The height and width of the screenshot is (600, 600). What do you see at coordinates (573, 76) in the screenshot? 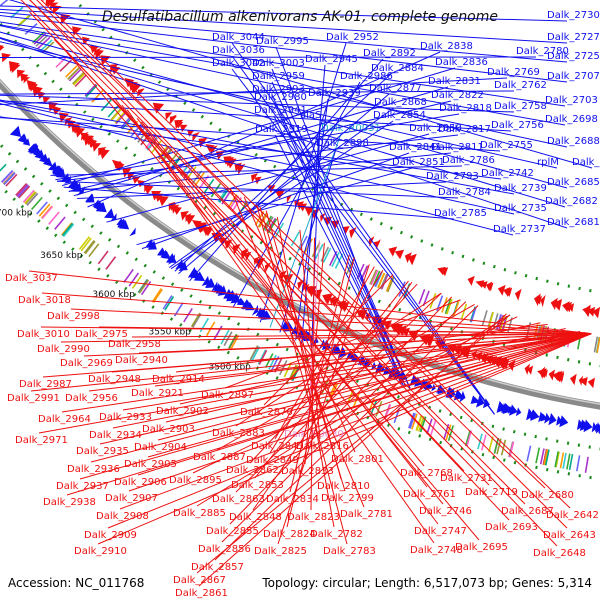
I see `gene-label-forward: Dalk_2707` at bounding box center [573, 76].